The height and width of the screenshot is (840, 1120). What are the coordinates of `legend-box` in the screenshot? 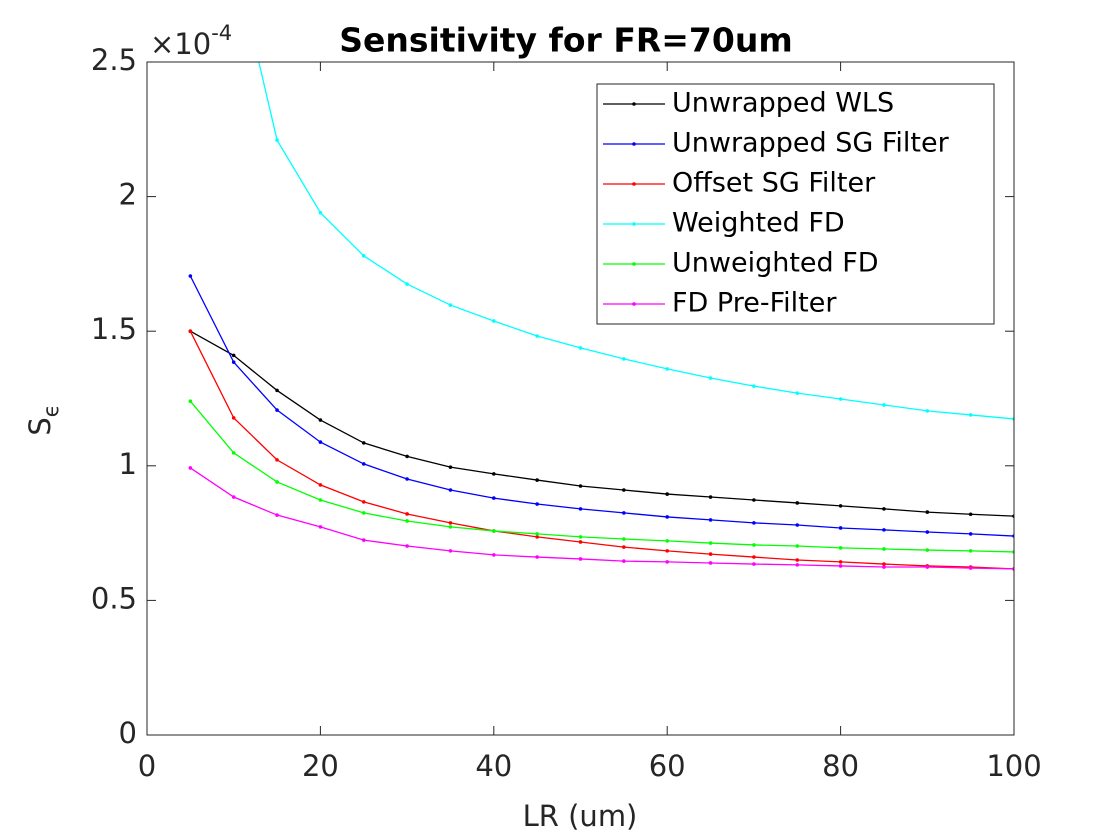 It's located at (795, 204).